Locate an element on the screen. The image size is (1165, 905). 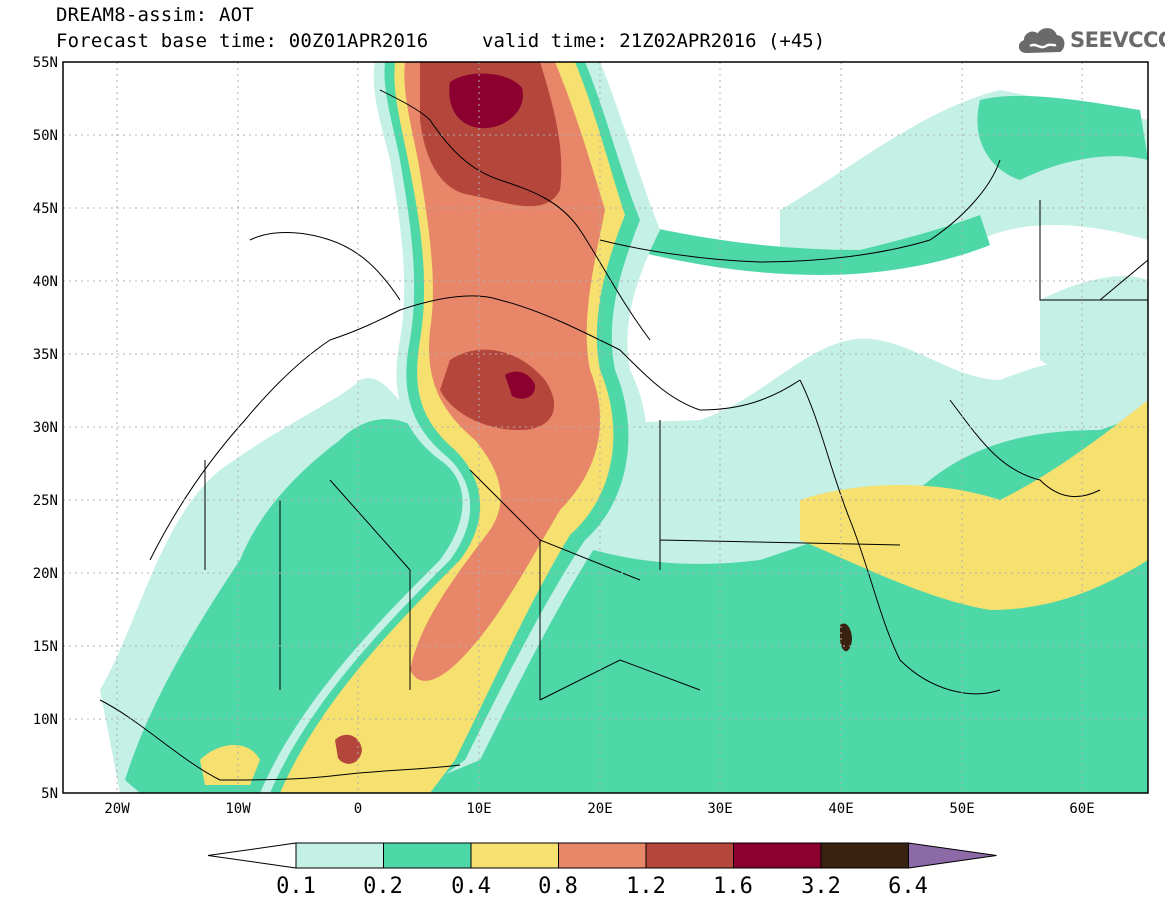
lat-label: 5N is located at coordinates (49, 794).